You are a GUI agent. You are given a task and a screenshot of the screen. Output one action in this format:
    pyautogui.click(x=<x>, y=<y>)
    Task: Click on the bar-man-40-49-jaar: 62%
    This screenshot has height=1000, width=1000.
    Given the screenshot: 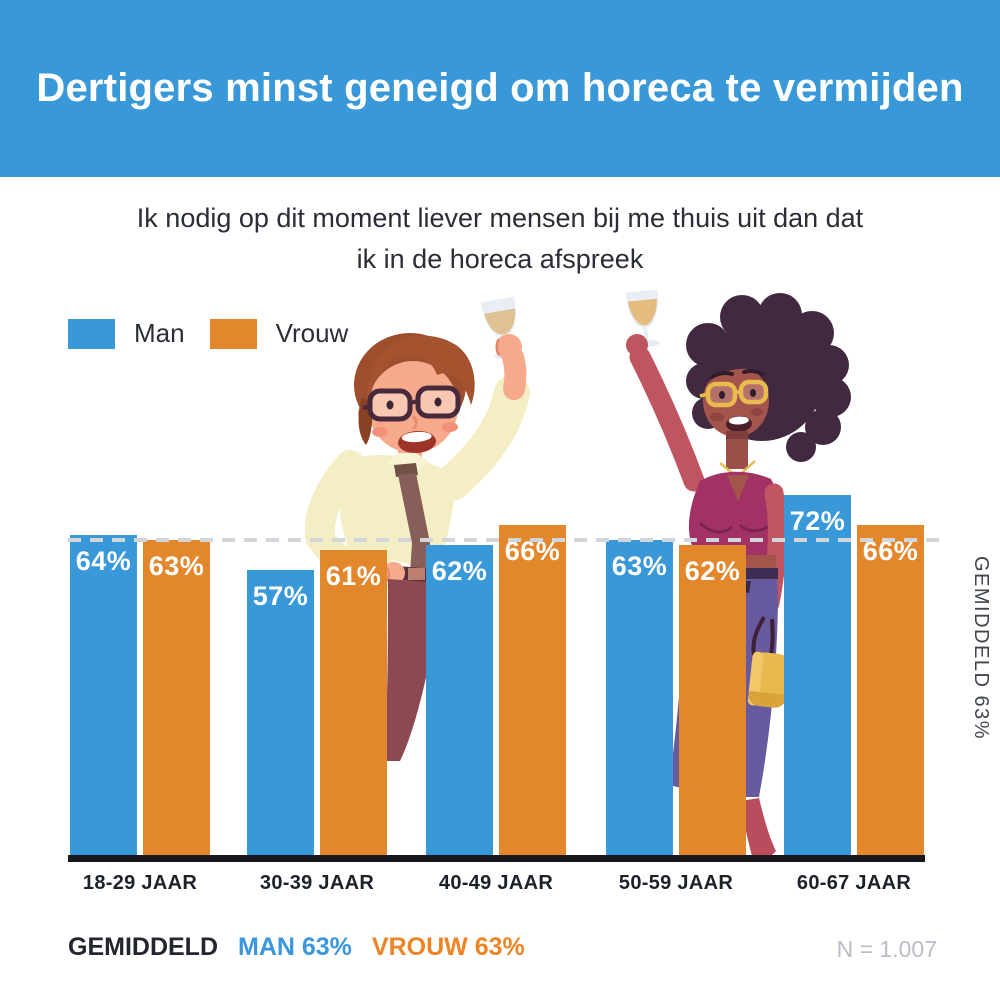 What is the action you would take?
    pyautogui.click(x=459, y=701)
    